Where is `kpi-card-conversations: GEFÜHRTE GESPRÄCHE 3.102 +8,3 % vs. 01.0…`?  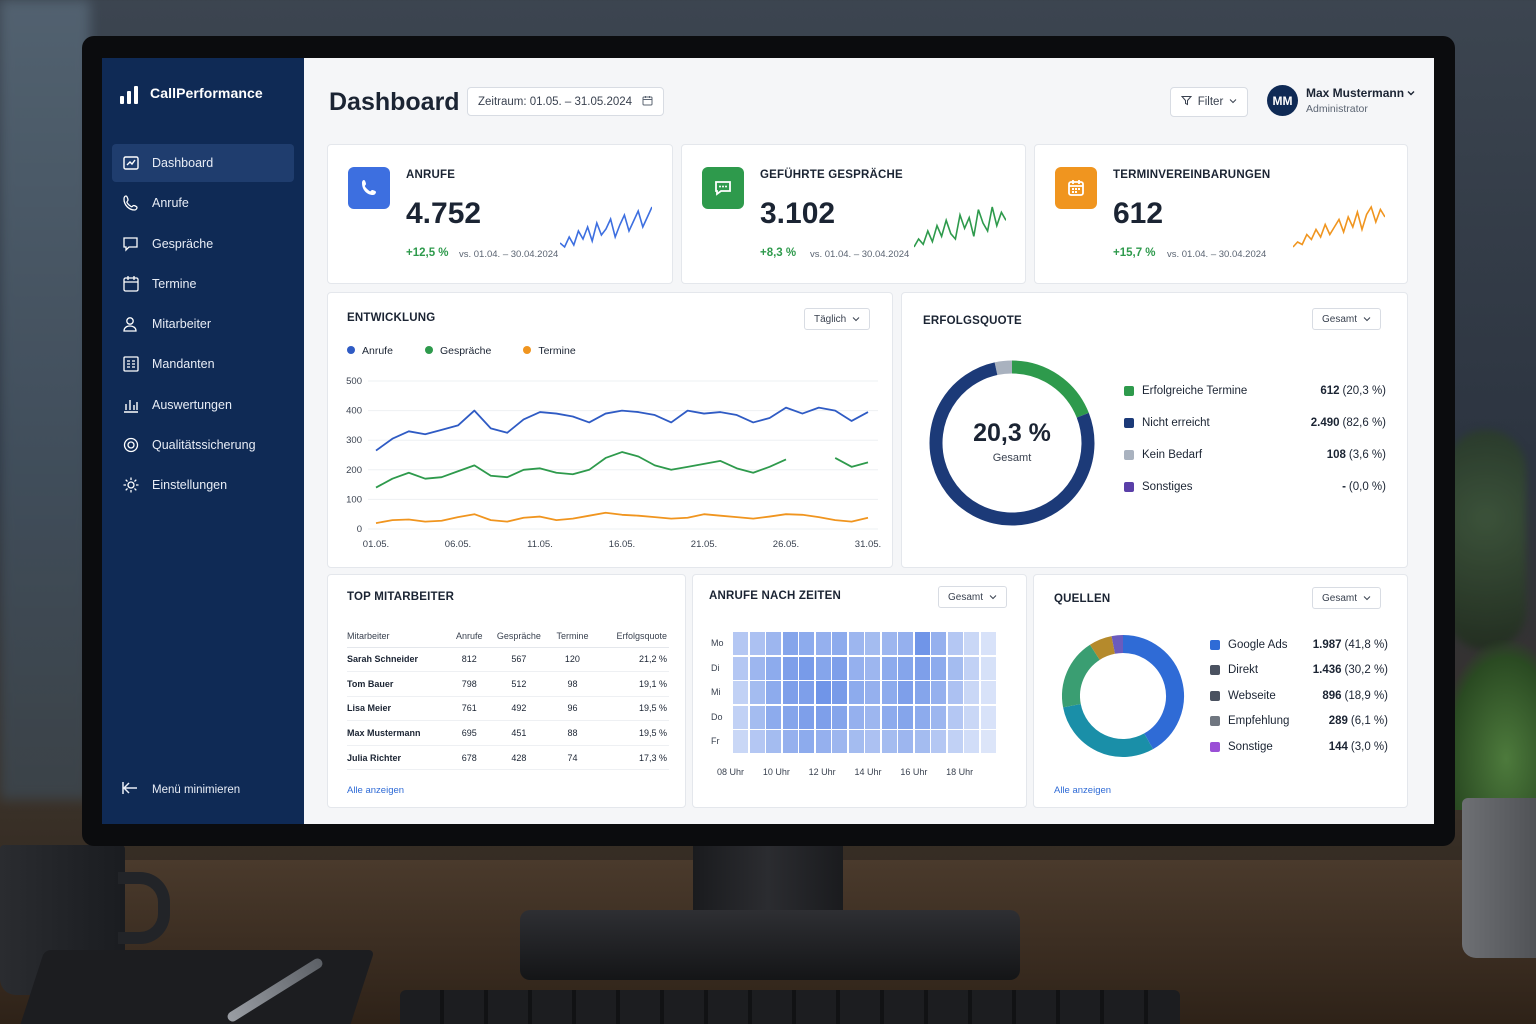
kpi-card-conversations: GEFÜHRTE GESPRÄCHE 3.102 +8,3 % vs. 01.0… is located at coordinates (853, 214).